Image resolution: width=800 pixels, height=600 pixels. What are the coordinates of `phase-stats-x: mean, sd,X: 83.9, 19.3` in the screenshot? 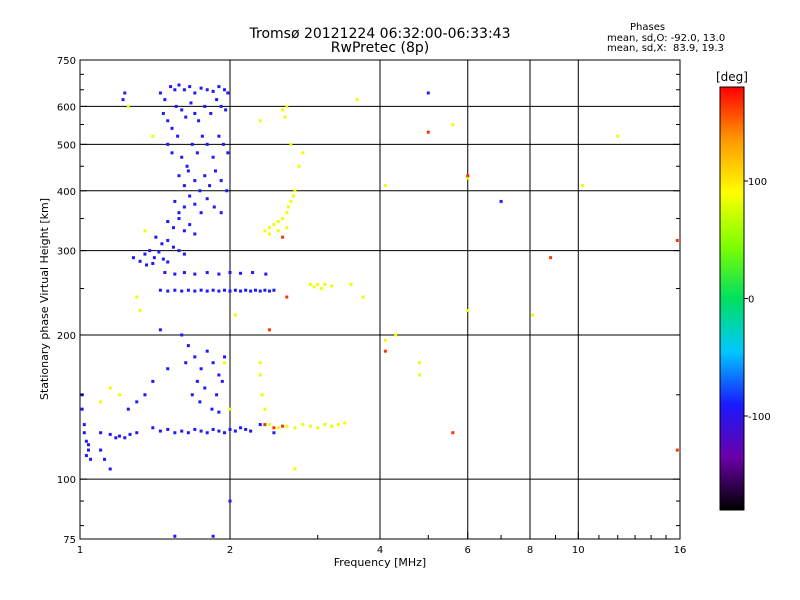 It's located at (665, 48).